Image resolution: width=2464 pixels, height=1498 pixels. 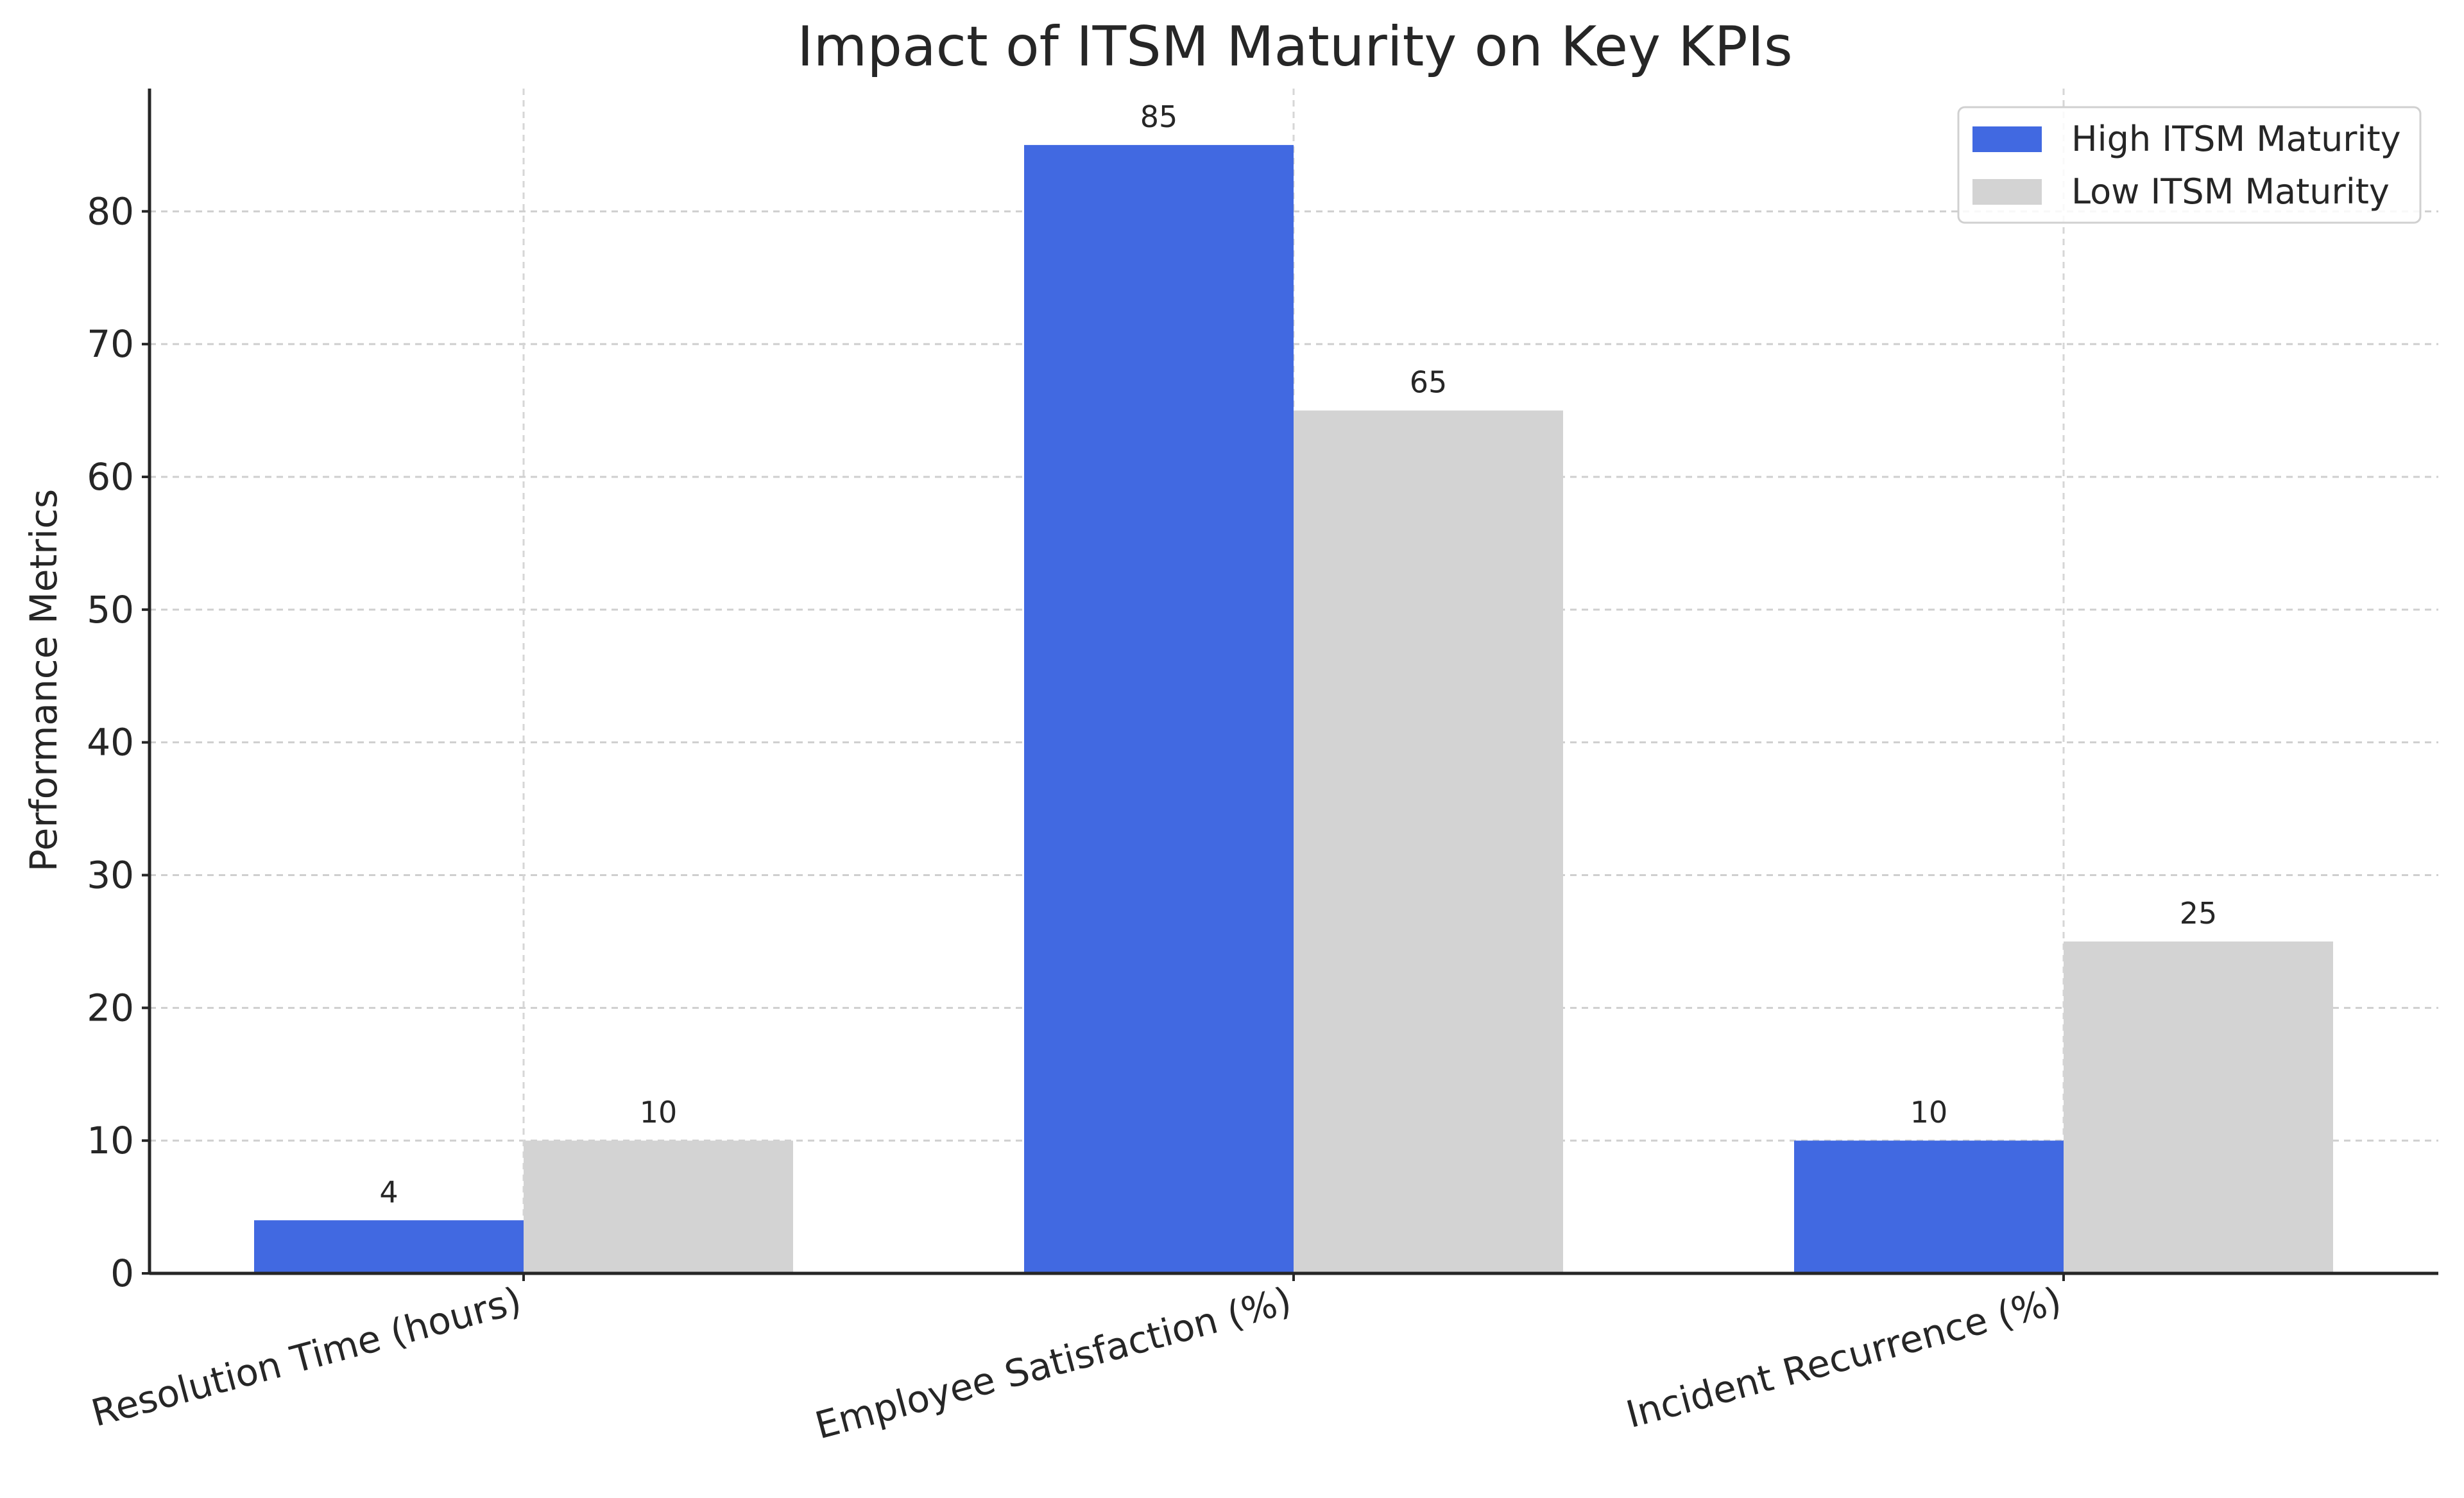 I want to click on y-tick-label: 60, so click(x=111, y=477).